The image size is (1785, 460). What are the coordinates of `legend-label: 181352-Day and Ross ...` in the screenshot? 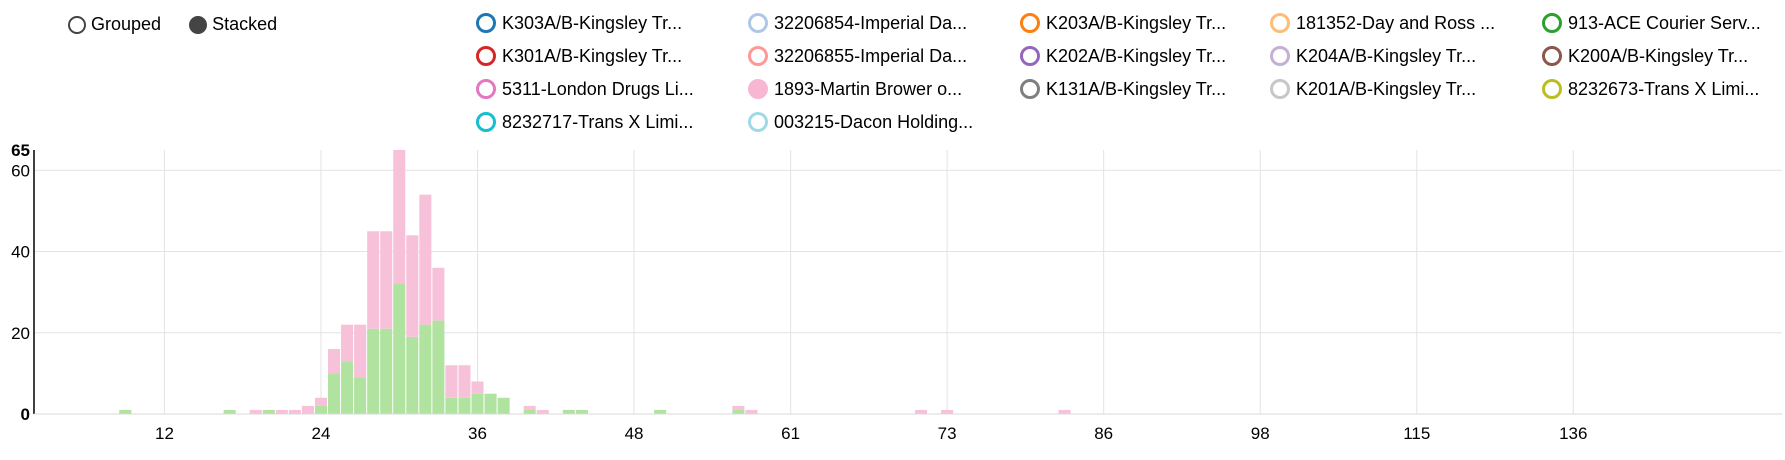 It's located at (1396, 22).